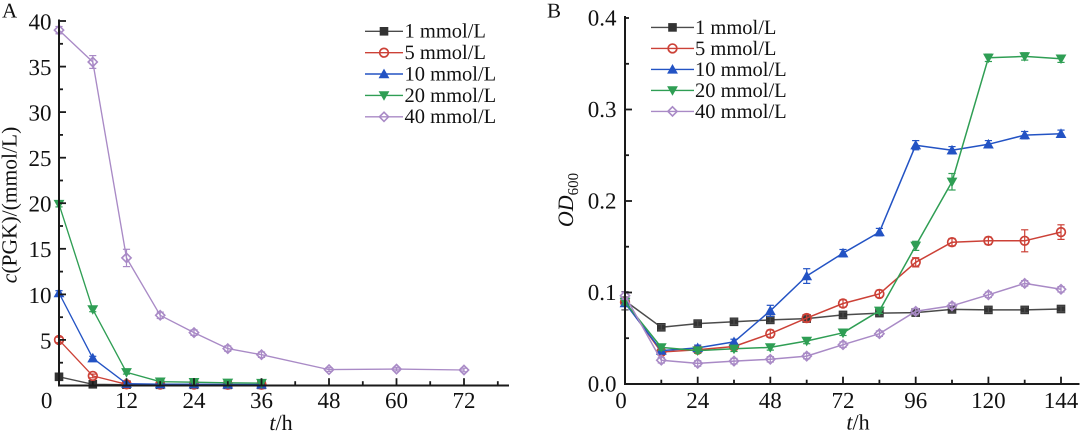 This screenshot has width=1080, height=438. What do you see at coordinates (40, 249) in the screenshot?
I see `svg-text: 15` at bounding box center [40, 249].